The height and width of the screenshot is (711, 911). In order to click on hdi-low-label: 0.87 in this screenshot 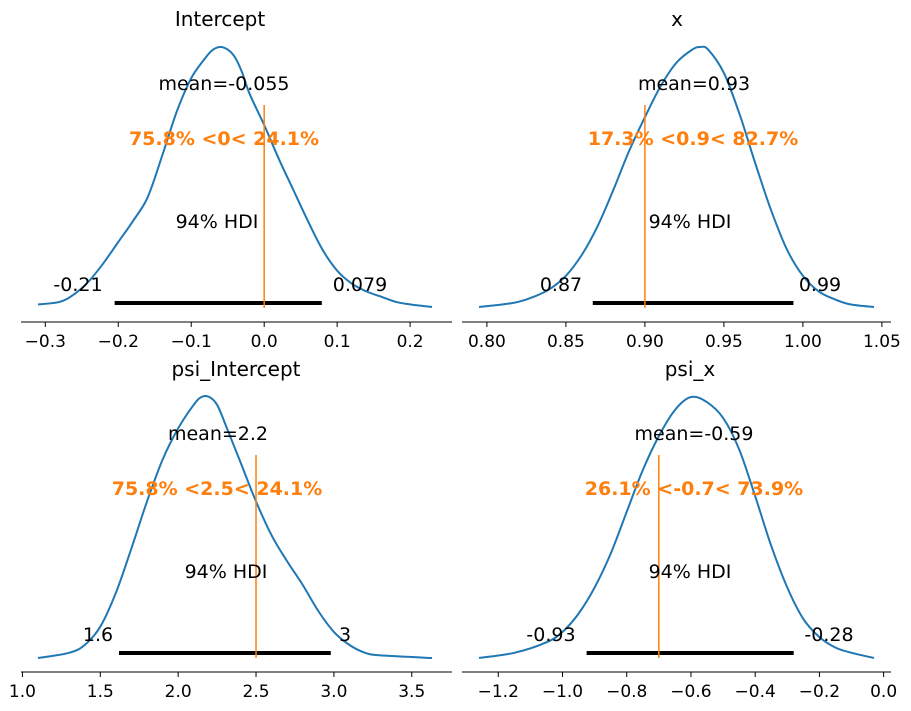, I will do `click(561, 285)`.